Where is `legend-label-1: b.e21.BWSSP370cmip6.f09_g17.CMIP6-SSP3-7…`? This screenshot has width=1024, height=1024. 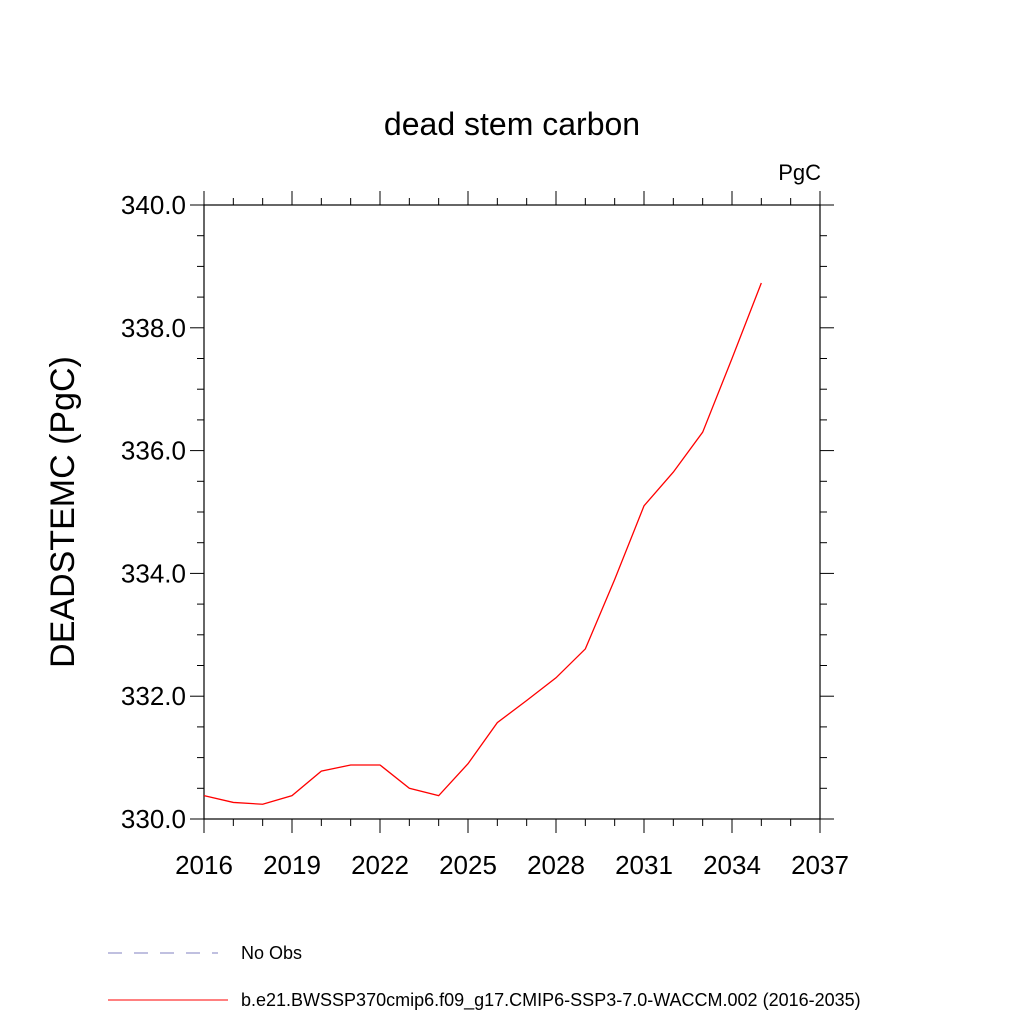 legend-label-1: b.e21.BWSSP370cmip6.f09_g17.CMIP6-SSP3-7… is located at coordinates (551, 1000).